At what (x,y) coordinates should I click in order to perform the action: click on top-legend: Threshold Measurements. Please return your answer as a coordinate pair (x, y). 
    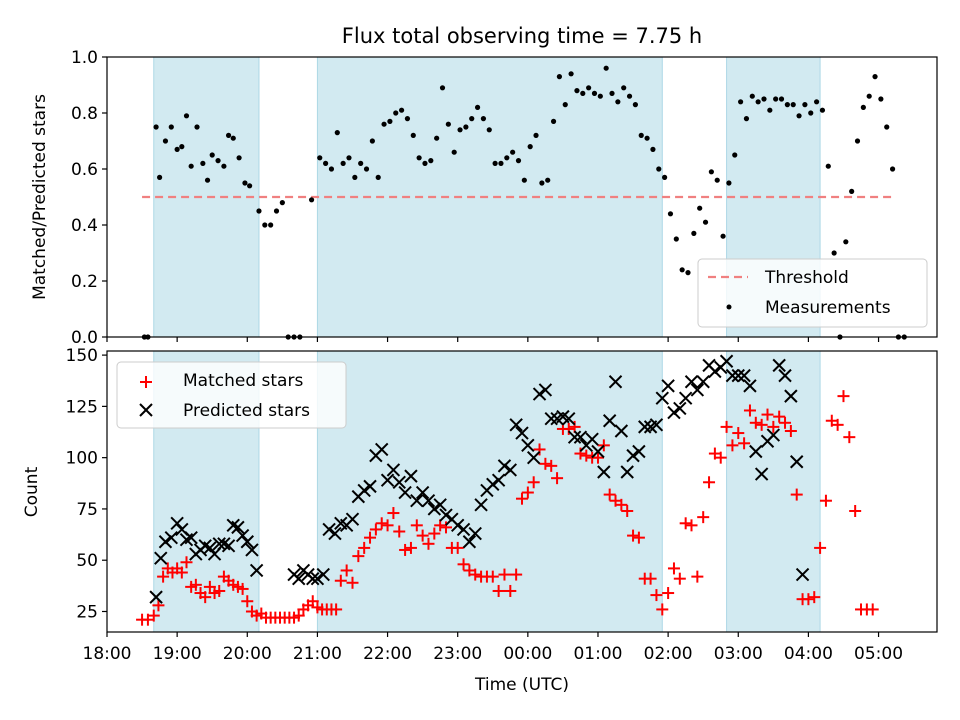
    Looking at the image, I should click on (812, 293).